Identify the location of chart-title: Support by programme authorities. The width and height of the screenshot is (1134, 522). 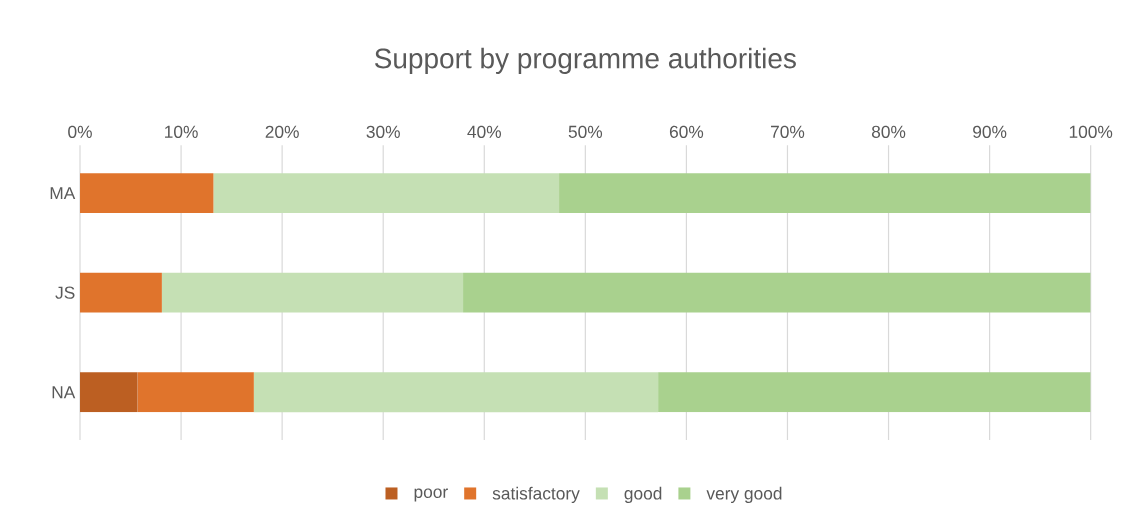
(585, 60).